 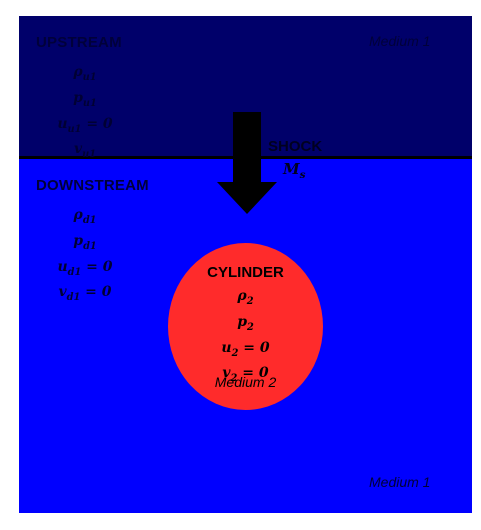 I want to click on cylinder-medium-label: Medium 2, so click(x=245, y=382).